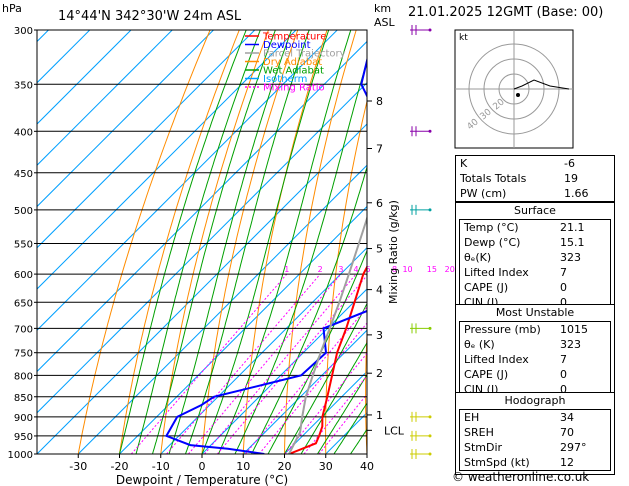 The width and height of the screenshot is (629, 486). I want to click on surface-row: Lifted Index 7, so click(535, 272).